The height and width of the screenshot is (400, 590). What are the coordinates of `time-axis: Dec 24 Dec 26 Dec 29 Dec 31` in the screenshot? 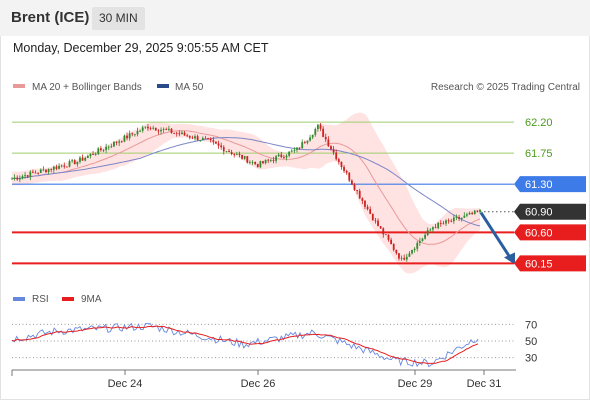 It's located at (263, 379).